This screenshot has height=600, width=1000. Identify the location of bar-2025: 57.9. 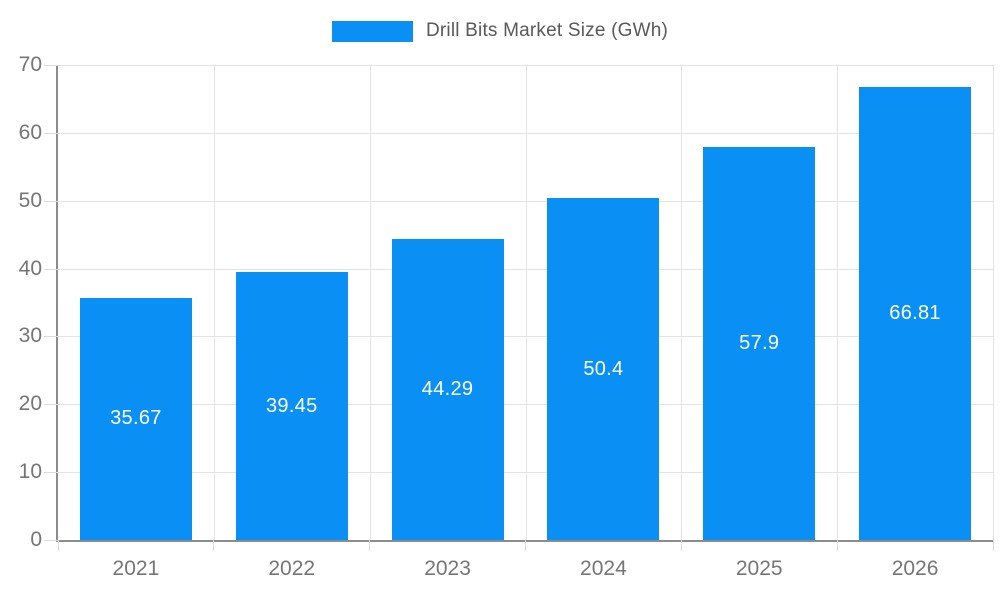
(759, 343).